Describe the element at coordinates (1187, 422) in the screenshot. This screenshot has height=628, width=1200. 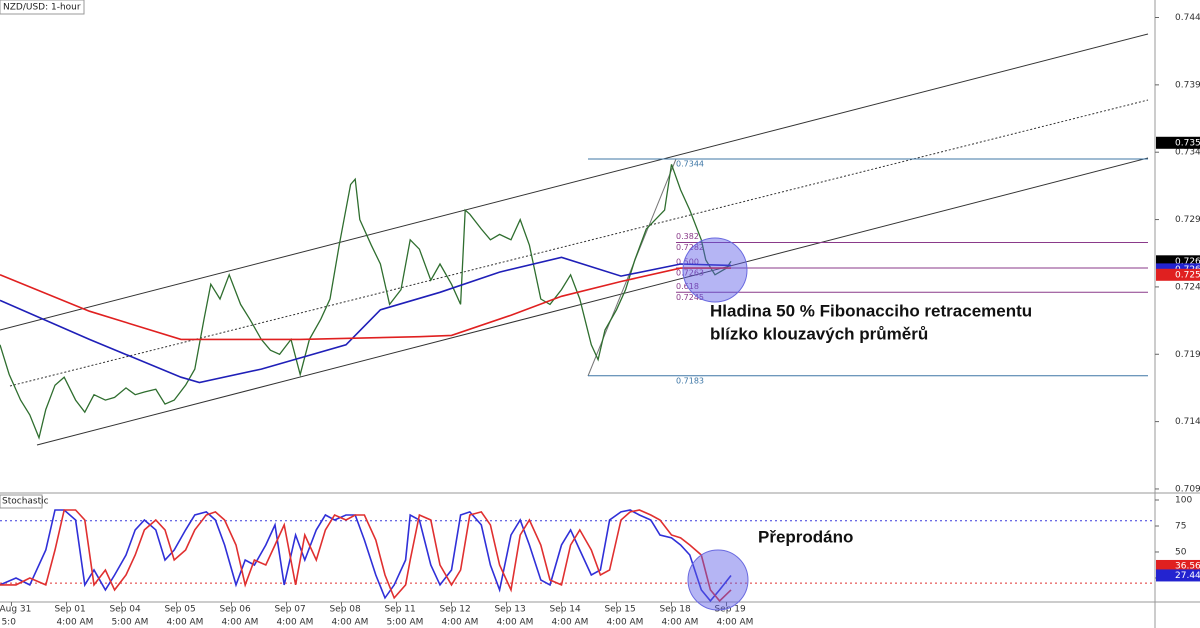
I see `y-tick-label: 0.7149` at that location.